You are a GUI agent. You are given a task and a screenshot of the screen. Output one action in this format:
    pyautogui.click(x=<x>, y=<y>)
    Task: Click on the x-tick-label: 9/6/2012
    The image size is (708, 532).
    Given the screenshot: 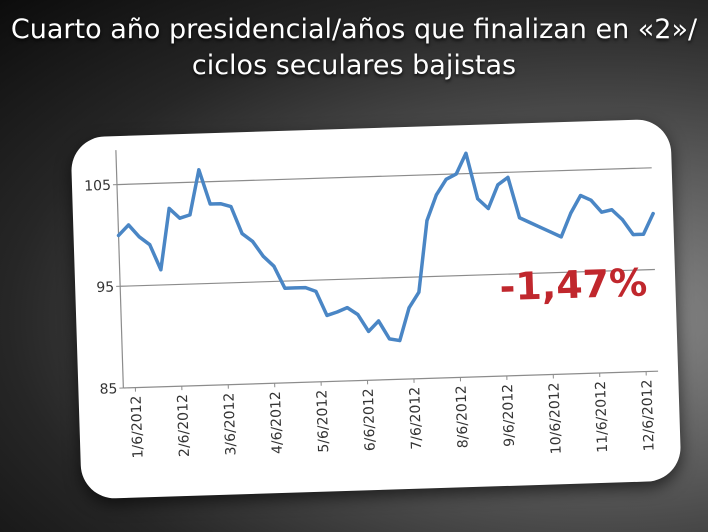 What is the action you would take?
    pyautogui.click(x=509, y=415)
    